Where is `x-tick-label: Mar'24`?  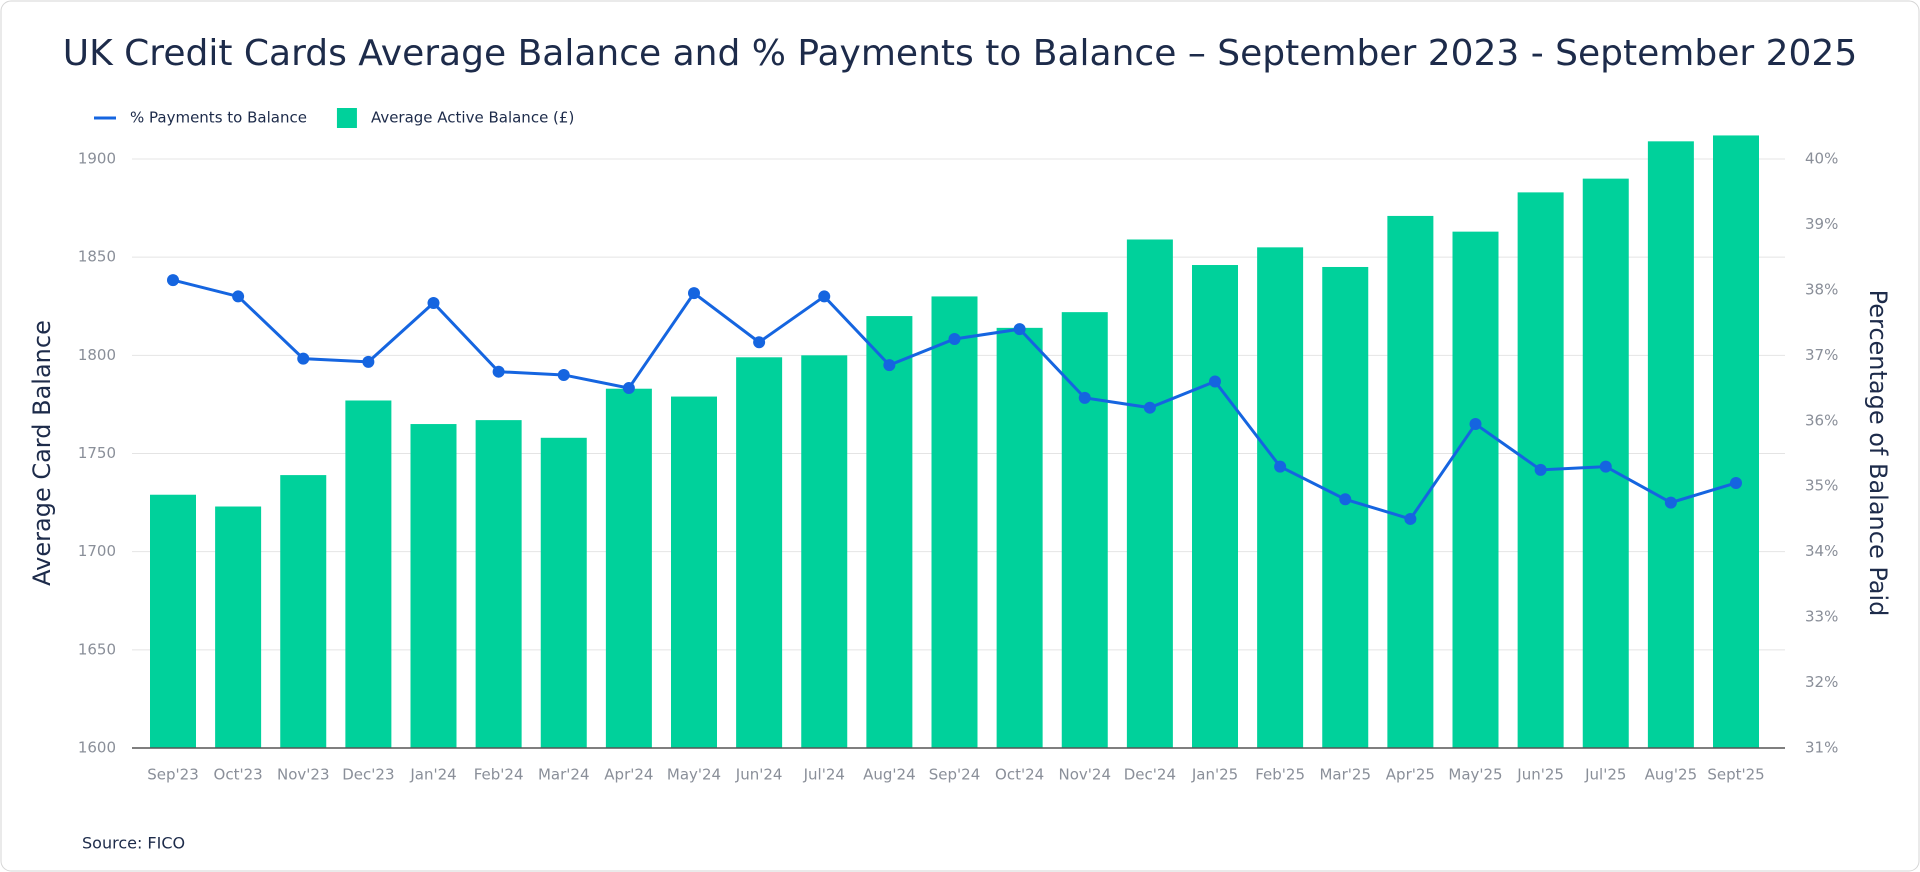
x-tick-label: Mar'24 is located at coordinates (564, 775).